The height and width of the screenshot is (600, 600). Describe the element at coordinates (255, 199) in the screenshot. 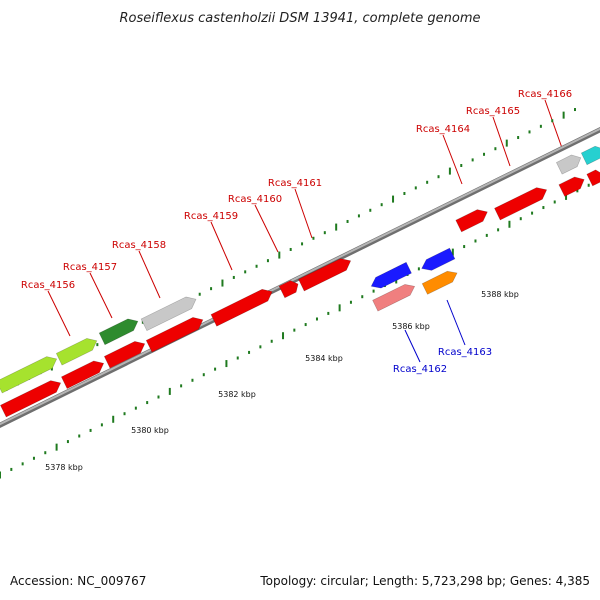

I see `gene-label: Rcas_4160` at that location.